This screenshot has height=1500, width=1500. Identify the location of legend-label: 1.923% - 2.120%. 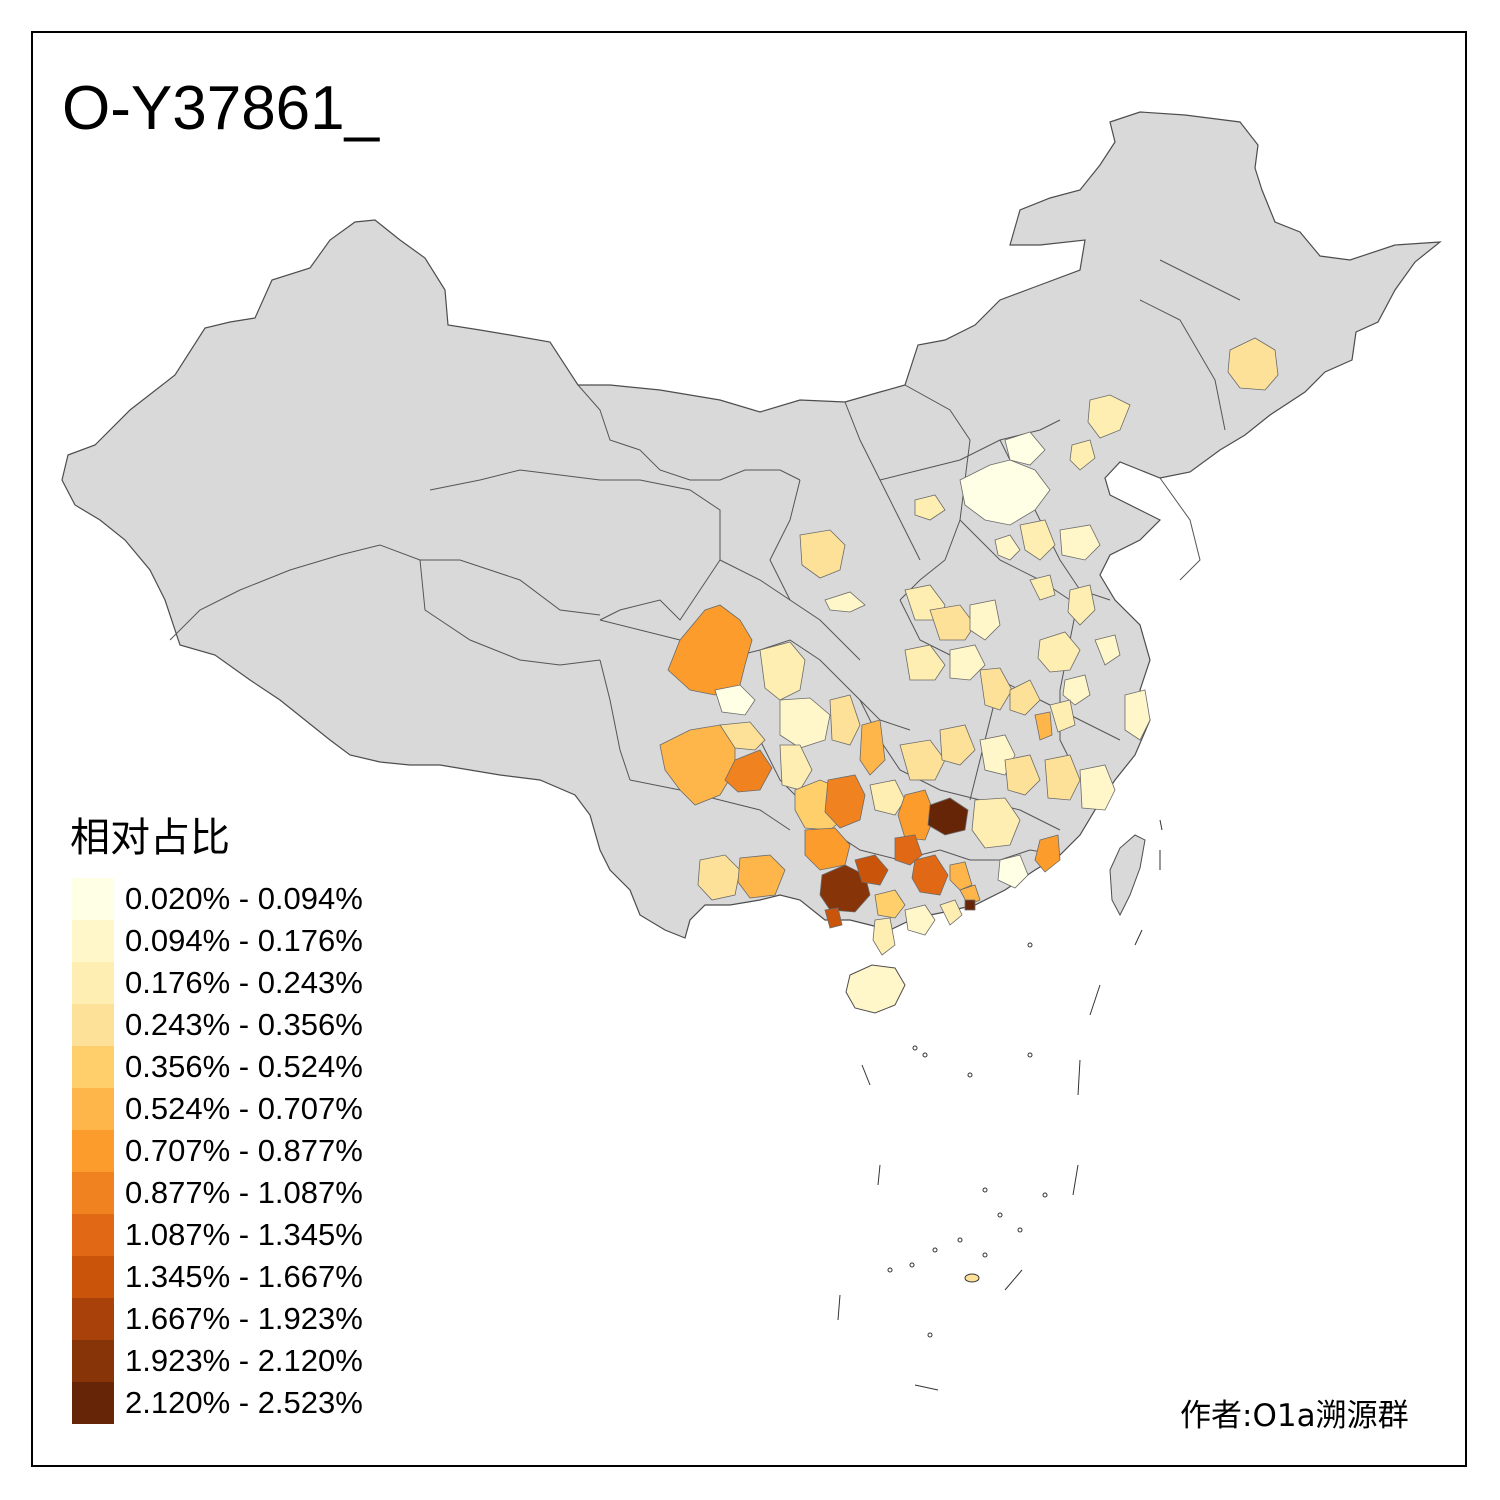
(244, 1360).